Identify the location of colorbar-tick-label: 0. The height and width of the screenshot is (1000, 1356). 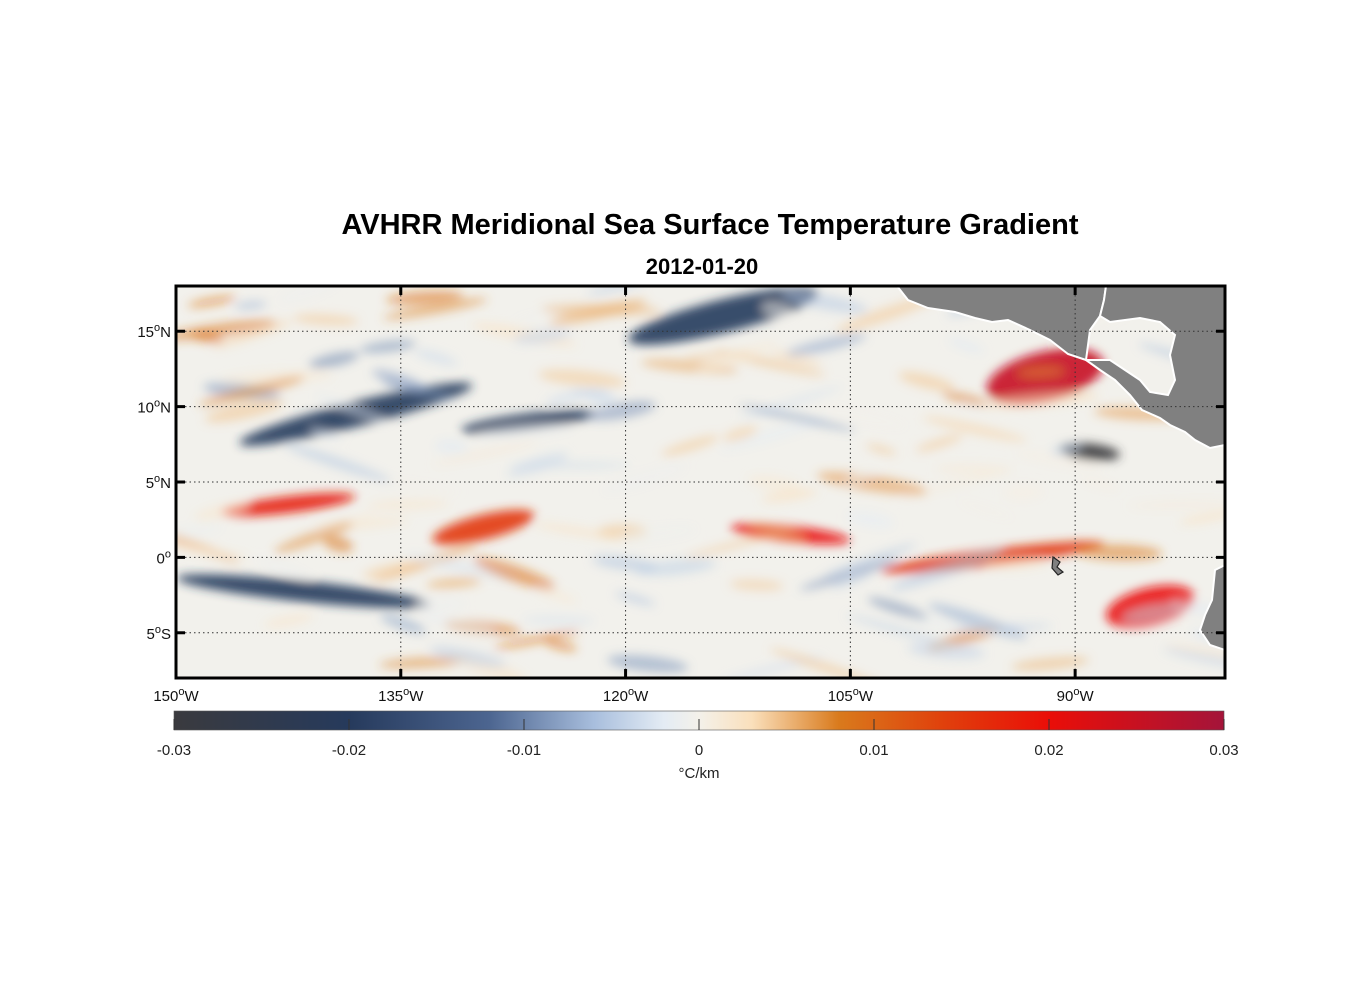
(699, 750).